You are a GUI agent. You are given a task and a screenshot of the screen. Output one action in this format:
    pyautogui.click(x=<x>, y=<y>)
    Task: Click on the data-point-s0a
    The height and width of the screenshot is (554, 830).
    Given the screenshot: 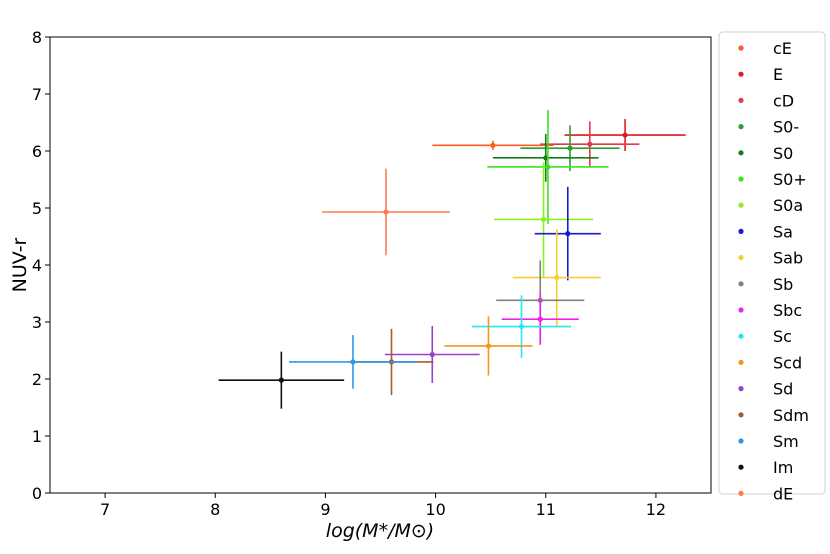 What is the action you would take?
    pyautogui.click(x=543, y=219)
    